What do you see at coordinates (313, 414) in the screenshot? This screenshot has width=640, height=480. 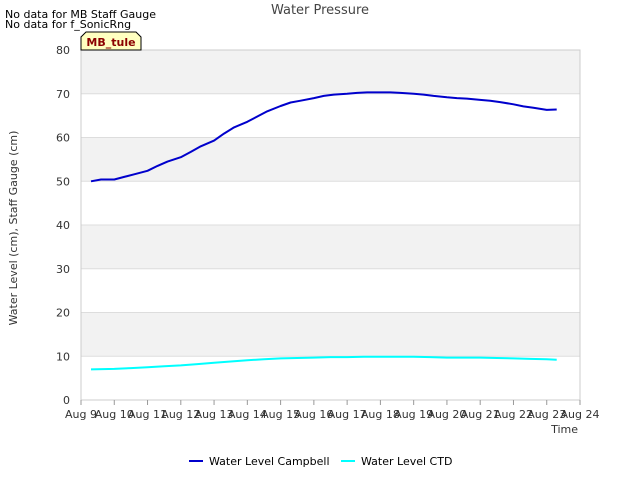 I see `x-tick-label: Aug 16` at bounding box center [313, 414].